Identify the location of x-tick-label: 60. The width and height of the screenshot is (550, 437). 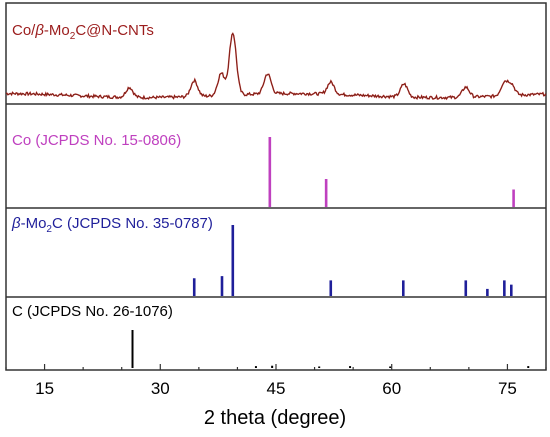
(391, 388).